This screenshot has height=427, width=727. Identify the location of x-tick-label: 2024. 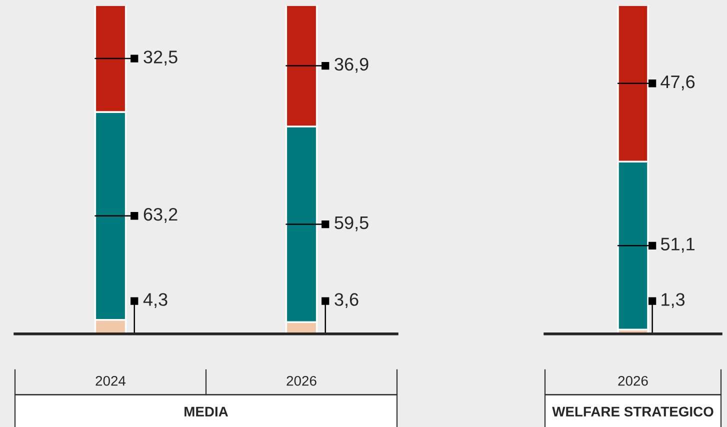
(111, 381).